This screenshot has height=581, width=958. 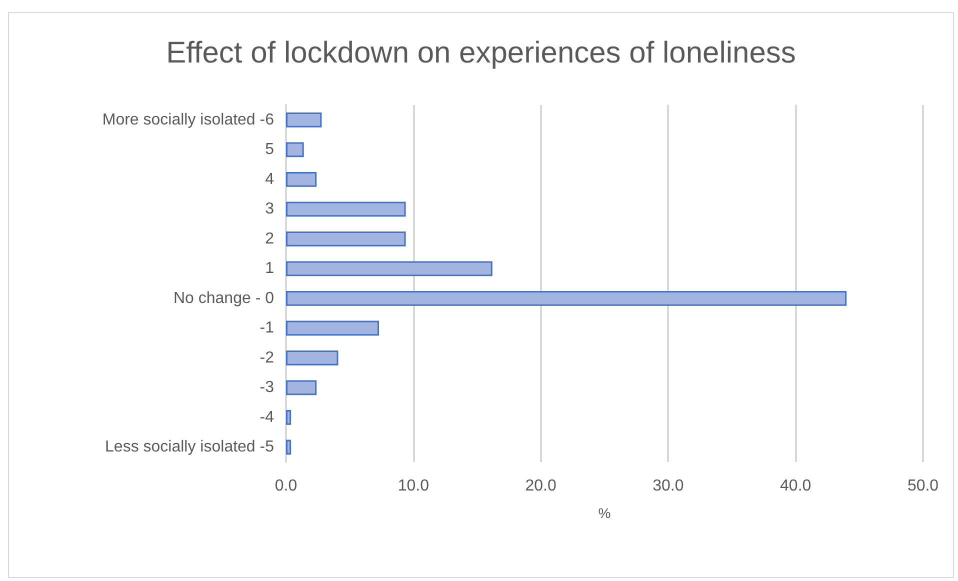 What do you see at coordinates (286, 486) in the screenshot?
I see `x-tick-label: 0.0` at bounding box center [286, 486].